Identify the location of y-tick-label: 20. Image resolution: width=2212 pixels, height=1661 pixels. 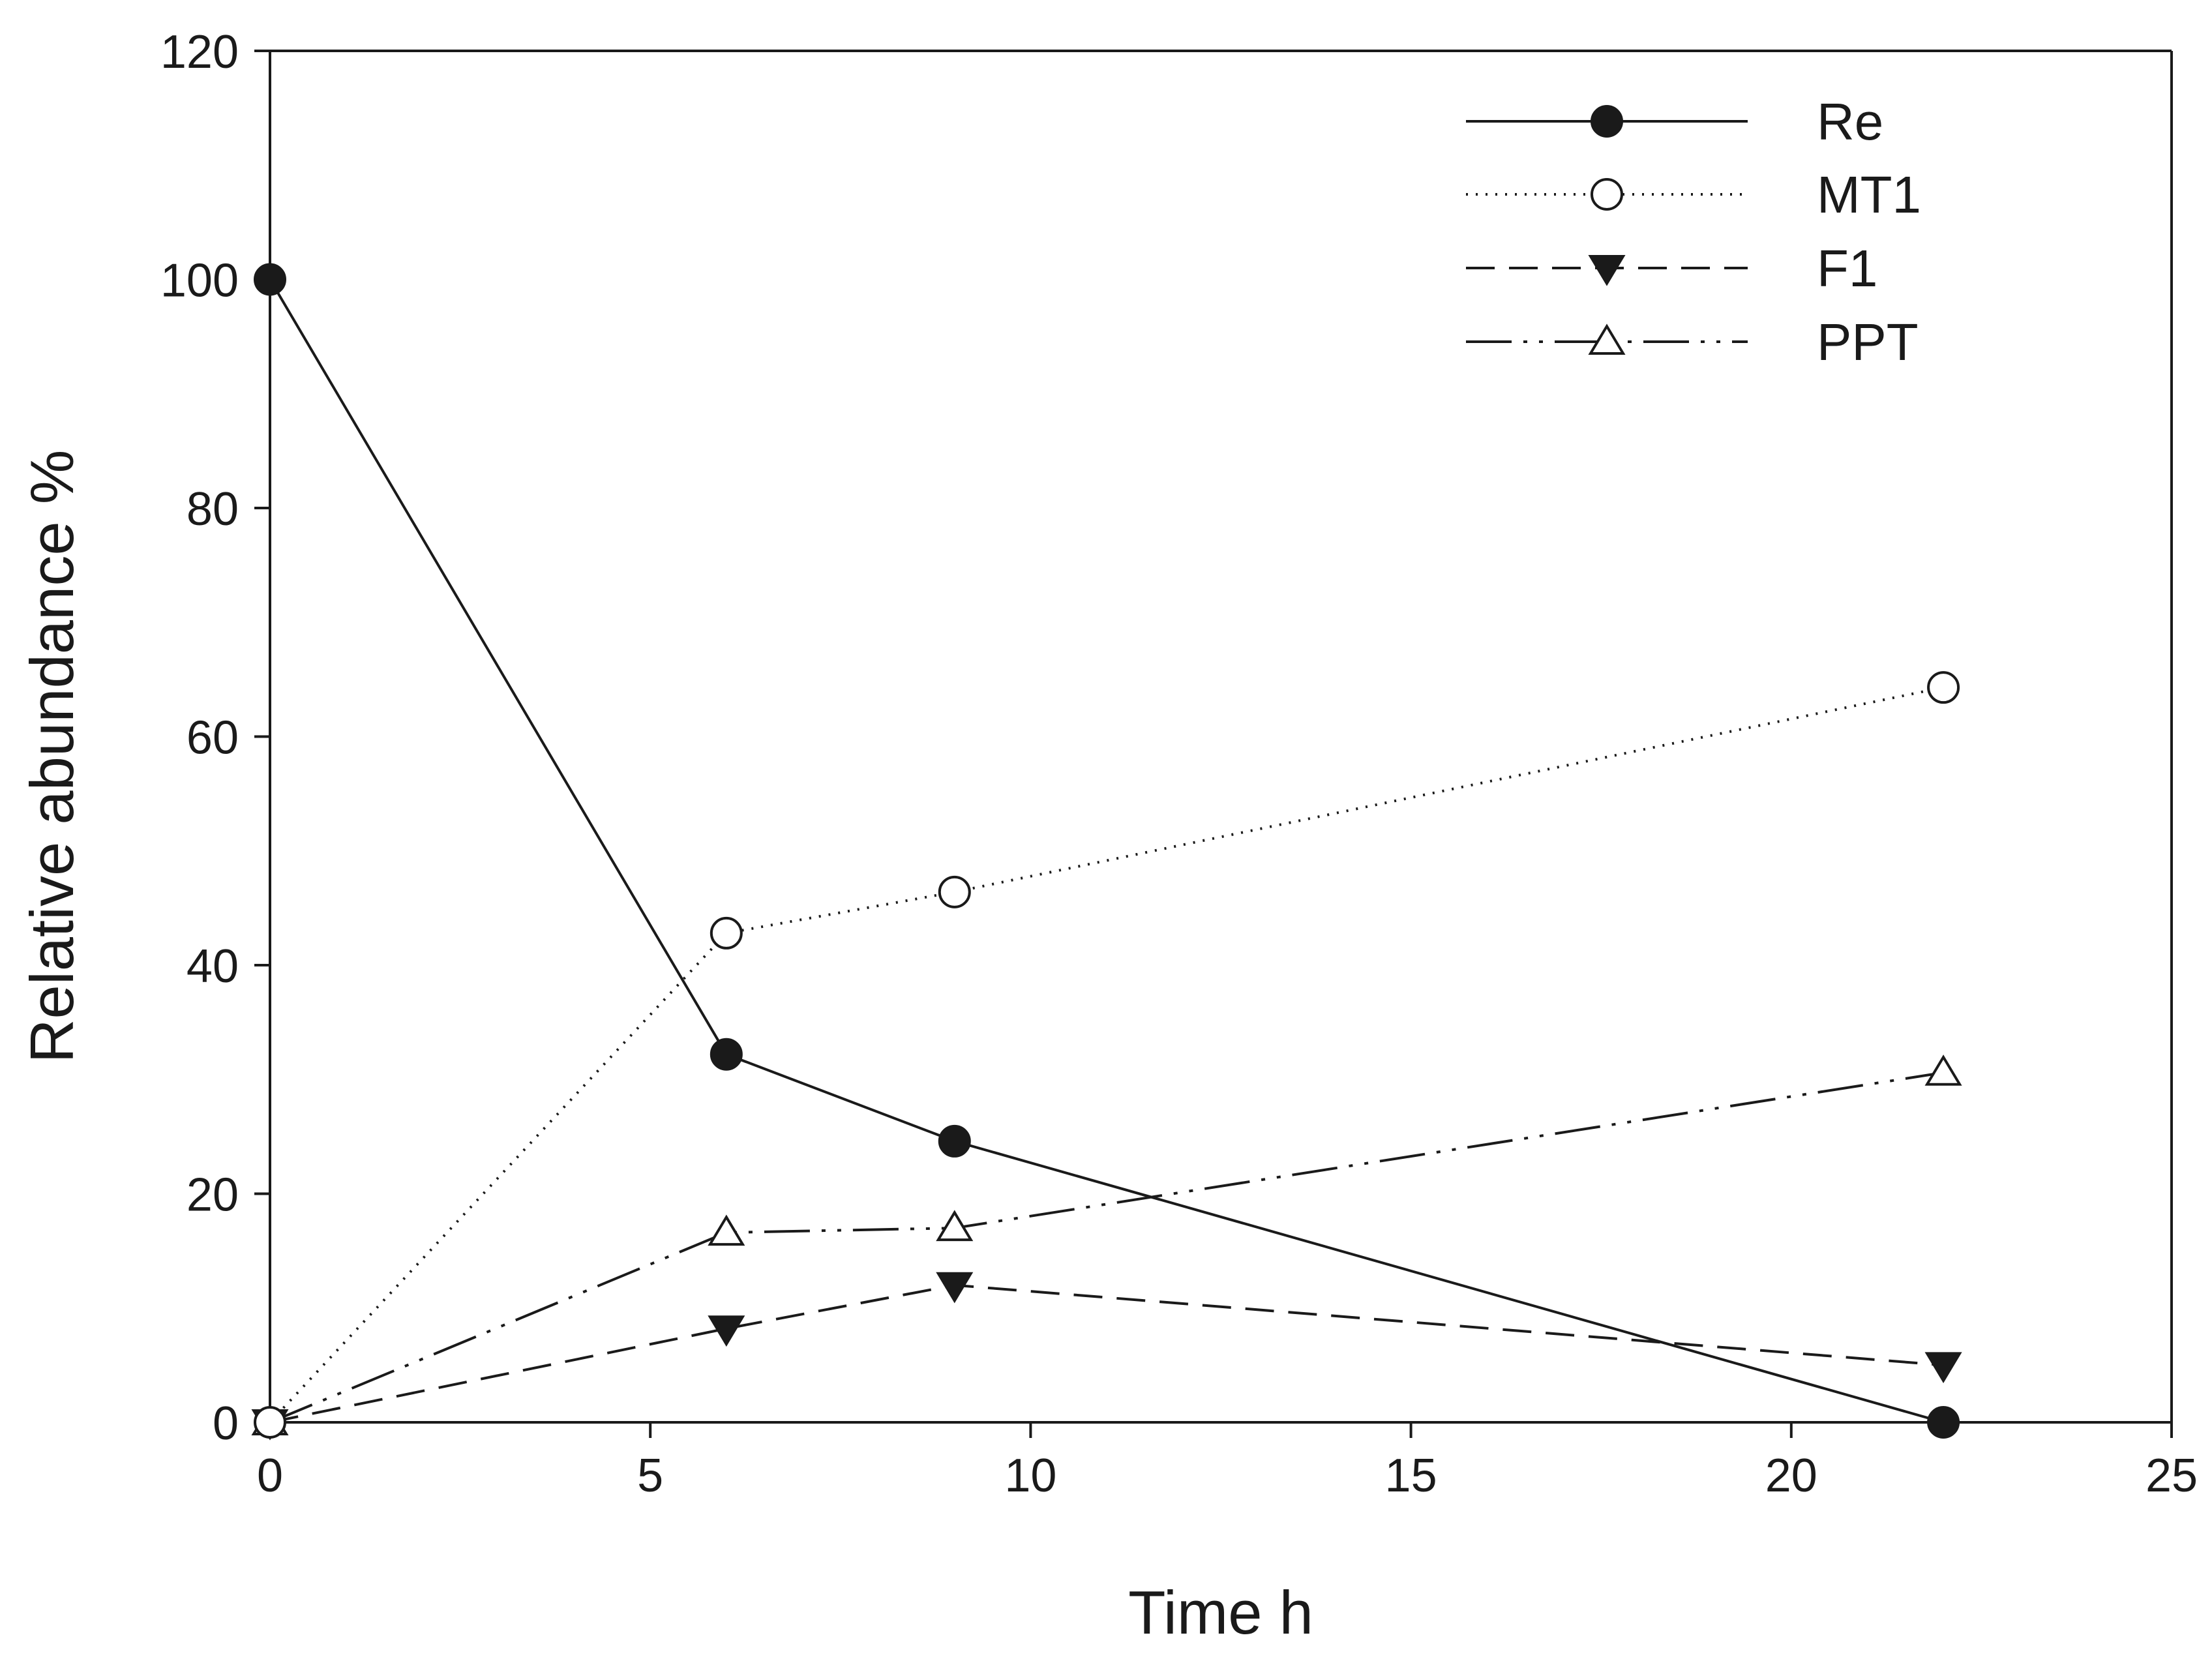
(213, 1195).